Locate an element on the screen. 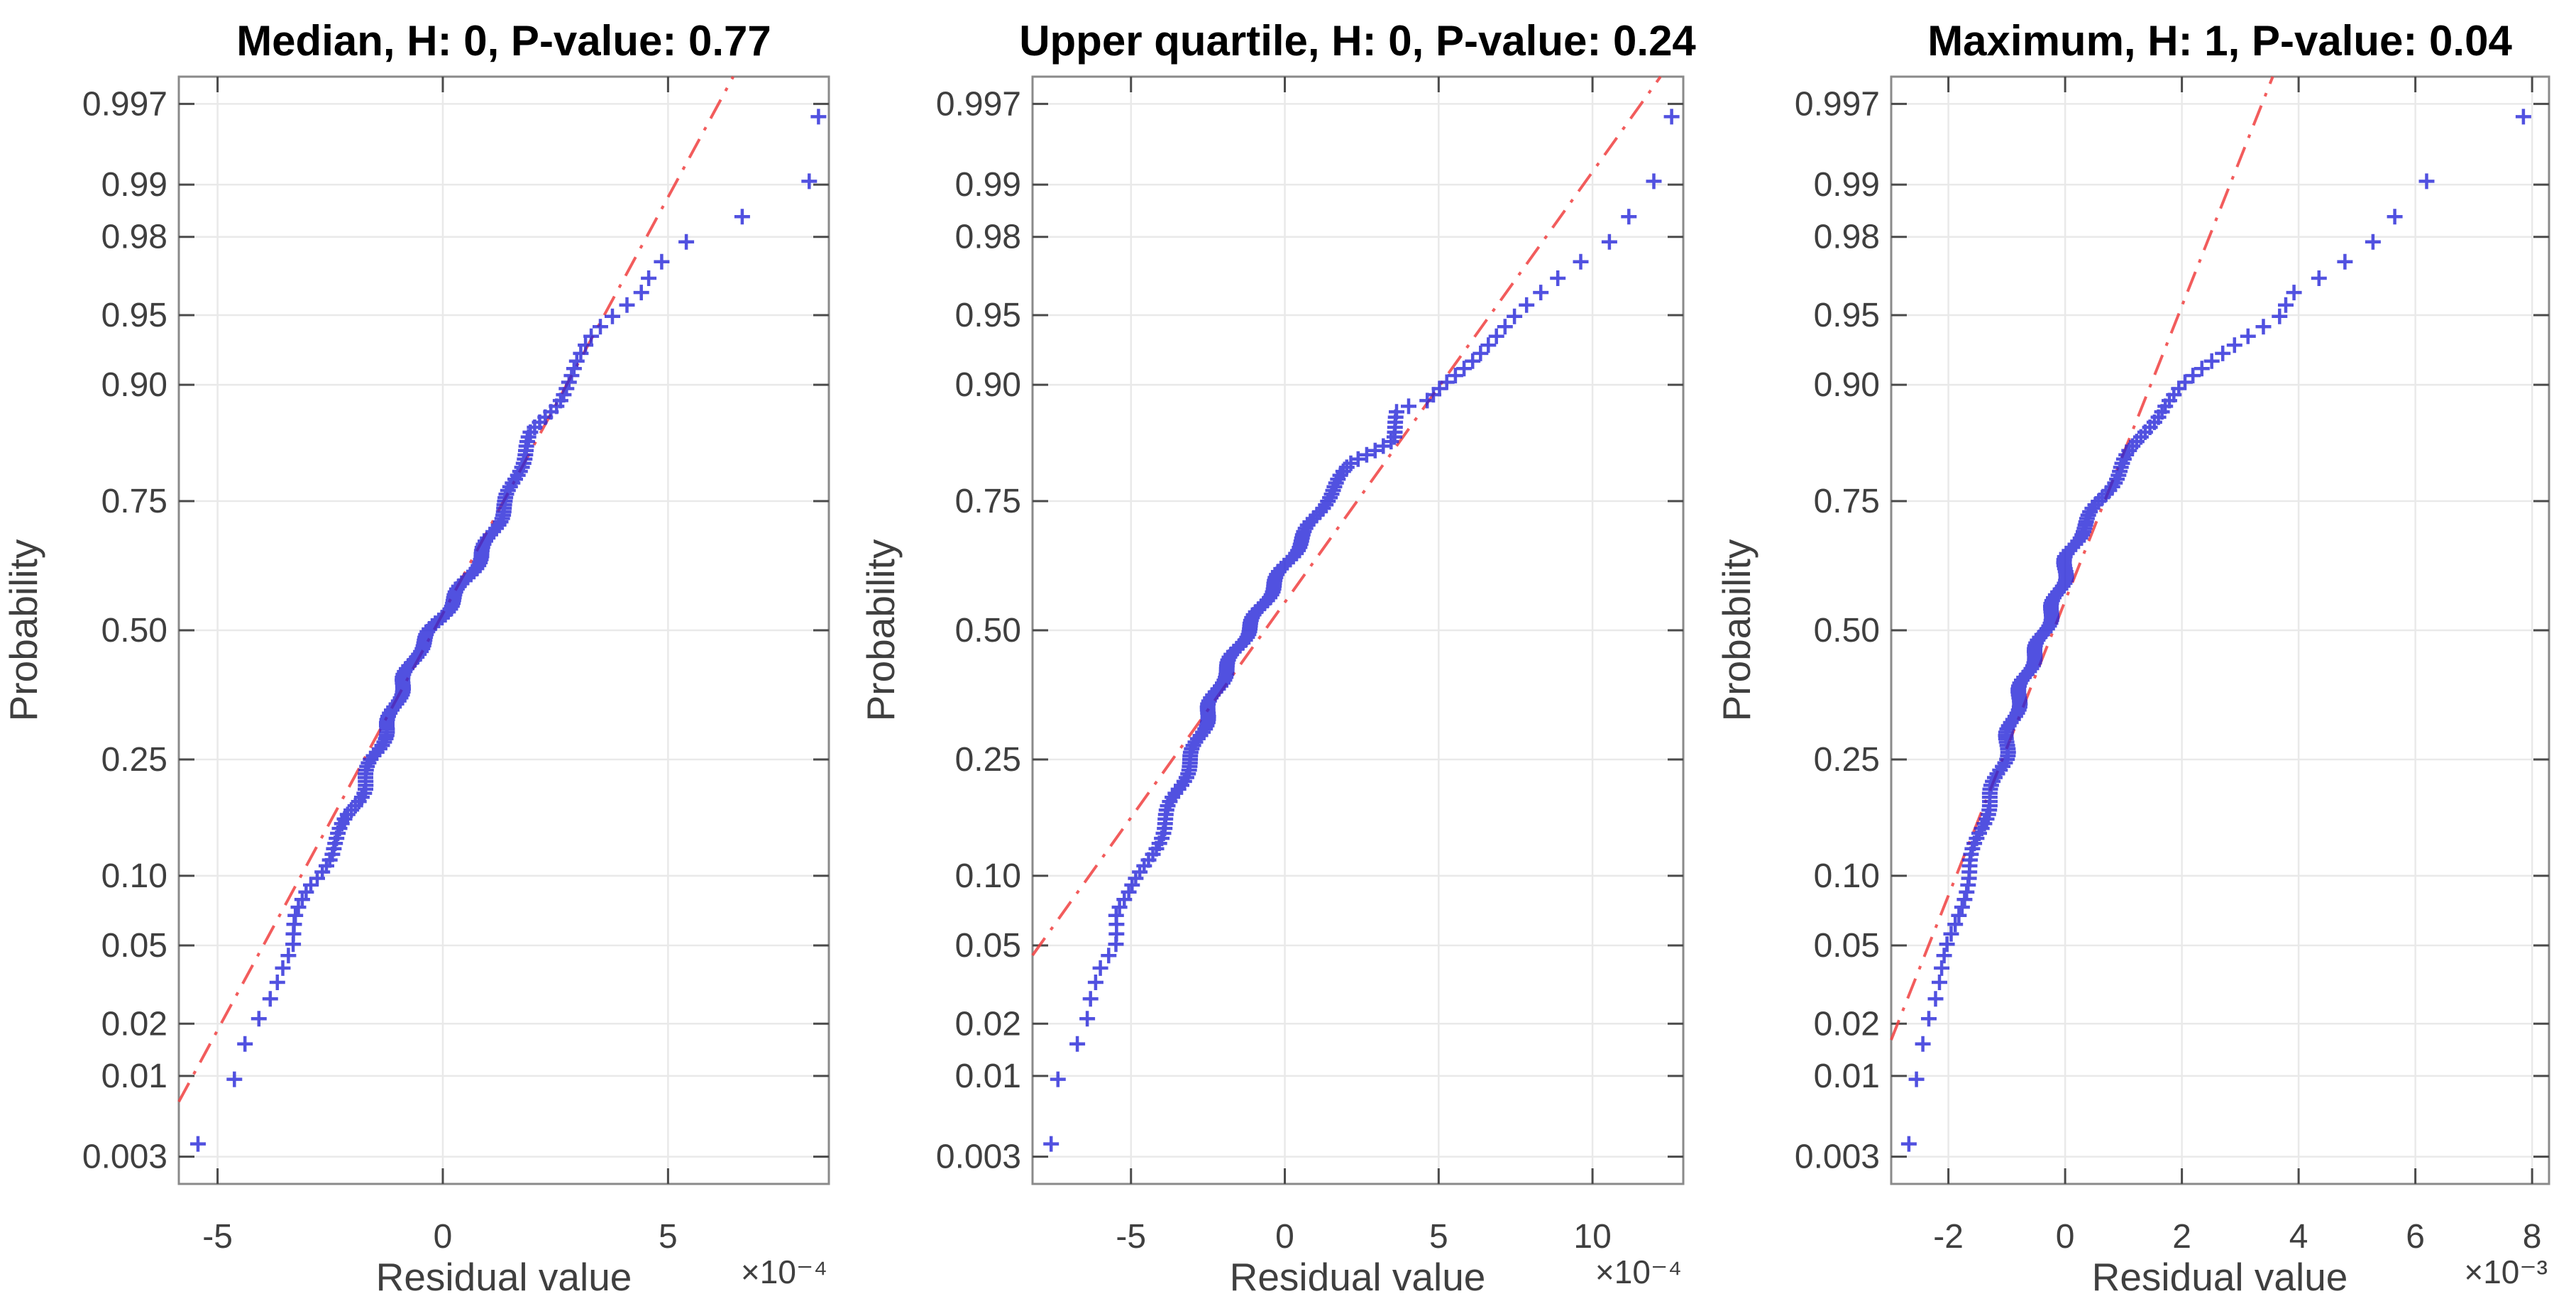  plot-upper-quartile-title: Upper quartile, H: 0, P-value: 0.24 is located at coordinates (1357, 41).